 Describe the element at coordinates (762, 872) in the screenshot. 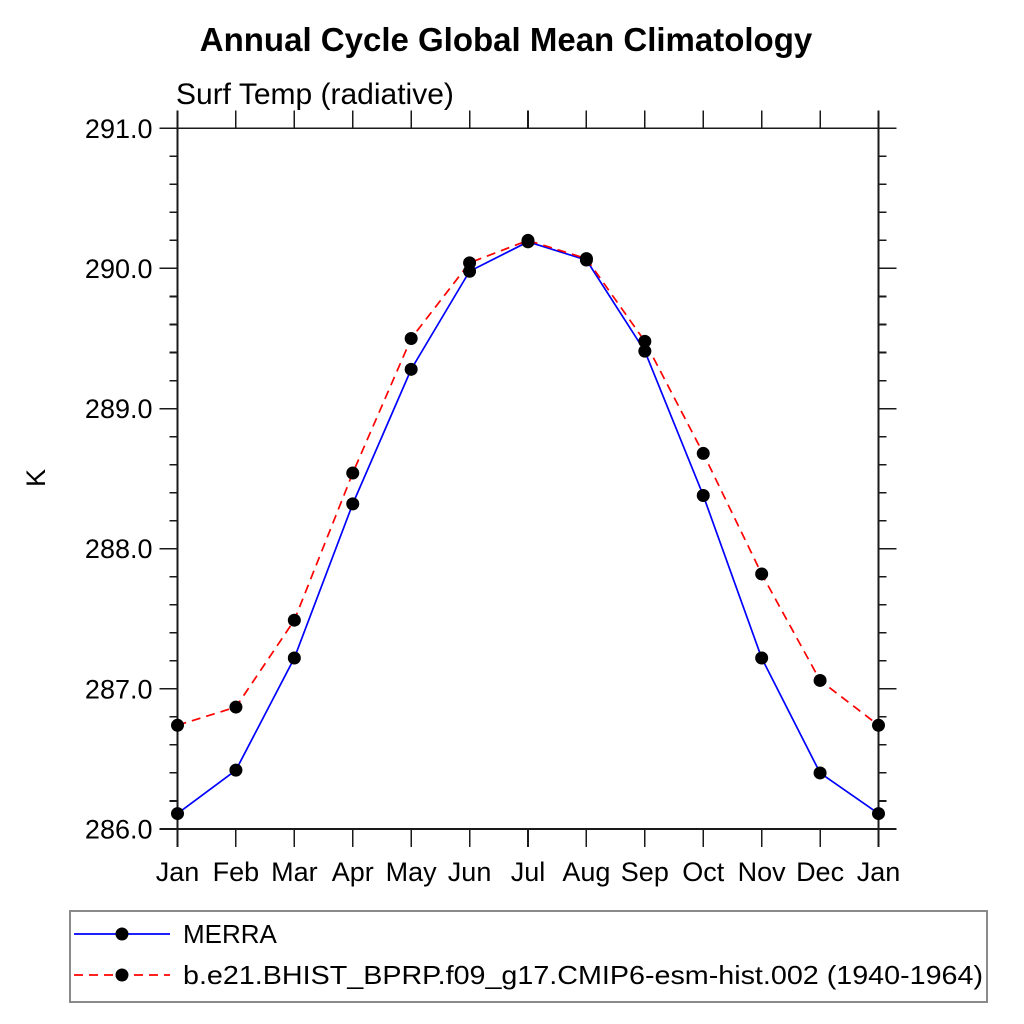

I see `x-tick-label: Nov` at that location.